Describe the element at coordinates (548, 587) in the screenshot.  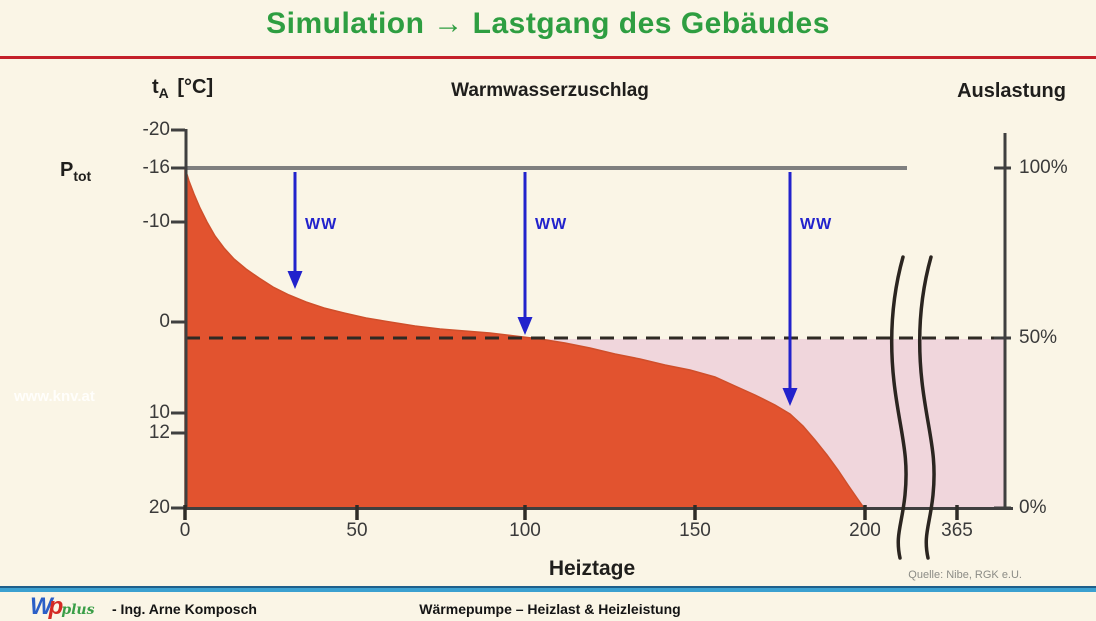
I see `footer-divider-dark` at that location.